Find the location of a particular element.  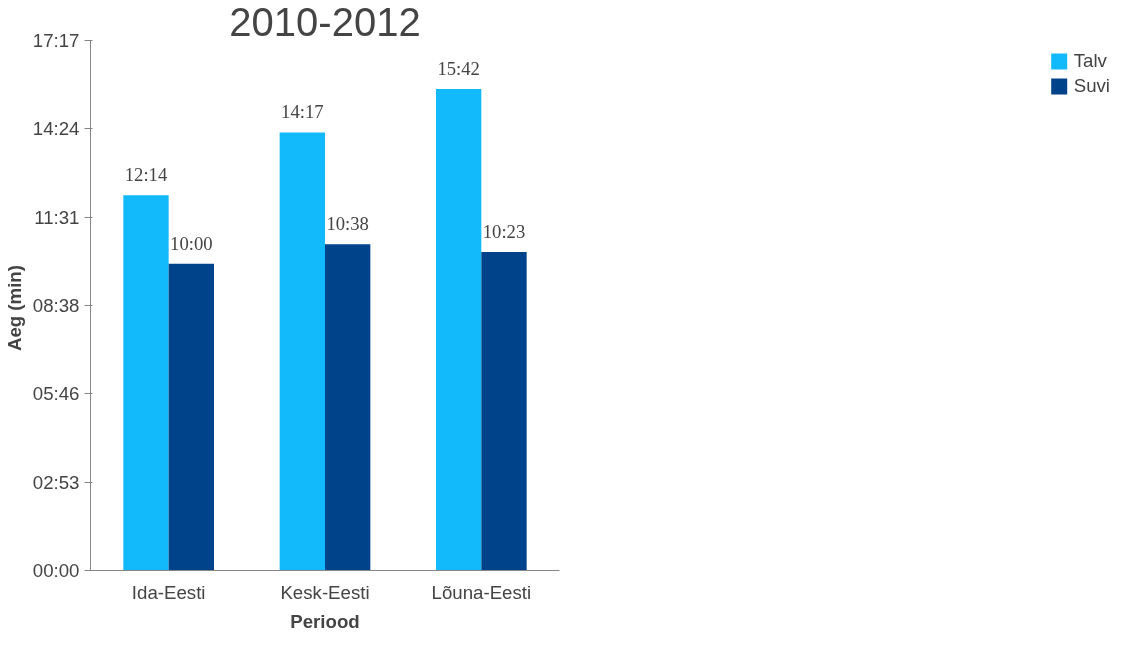

y-tick-label: 08:38 is located at coordinates (56, 305).